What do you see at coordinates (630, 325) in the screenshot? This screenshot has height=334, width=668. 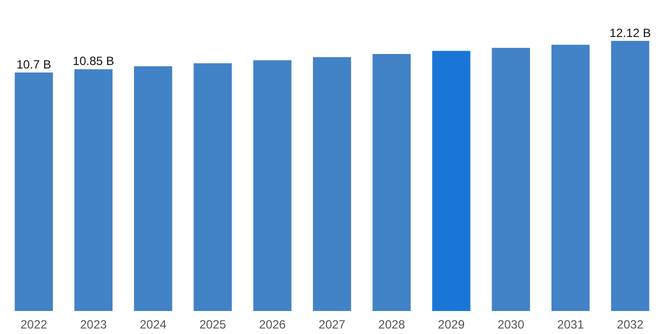 I see `x-tick-label: 2032` at bounding box center [630, 325].